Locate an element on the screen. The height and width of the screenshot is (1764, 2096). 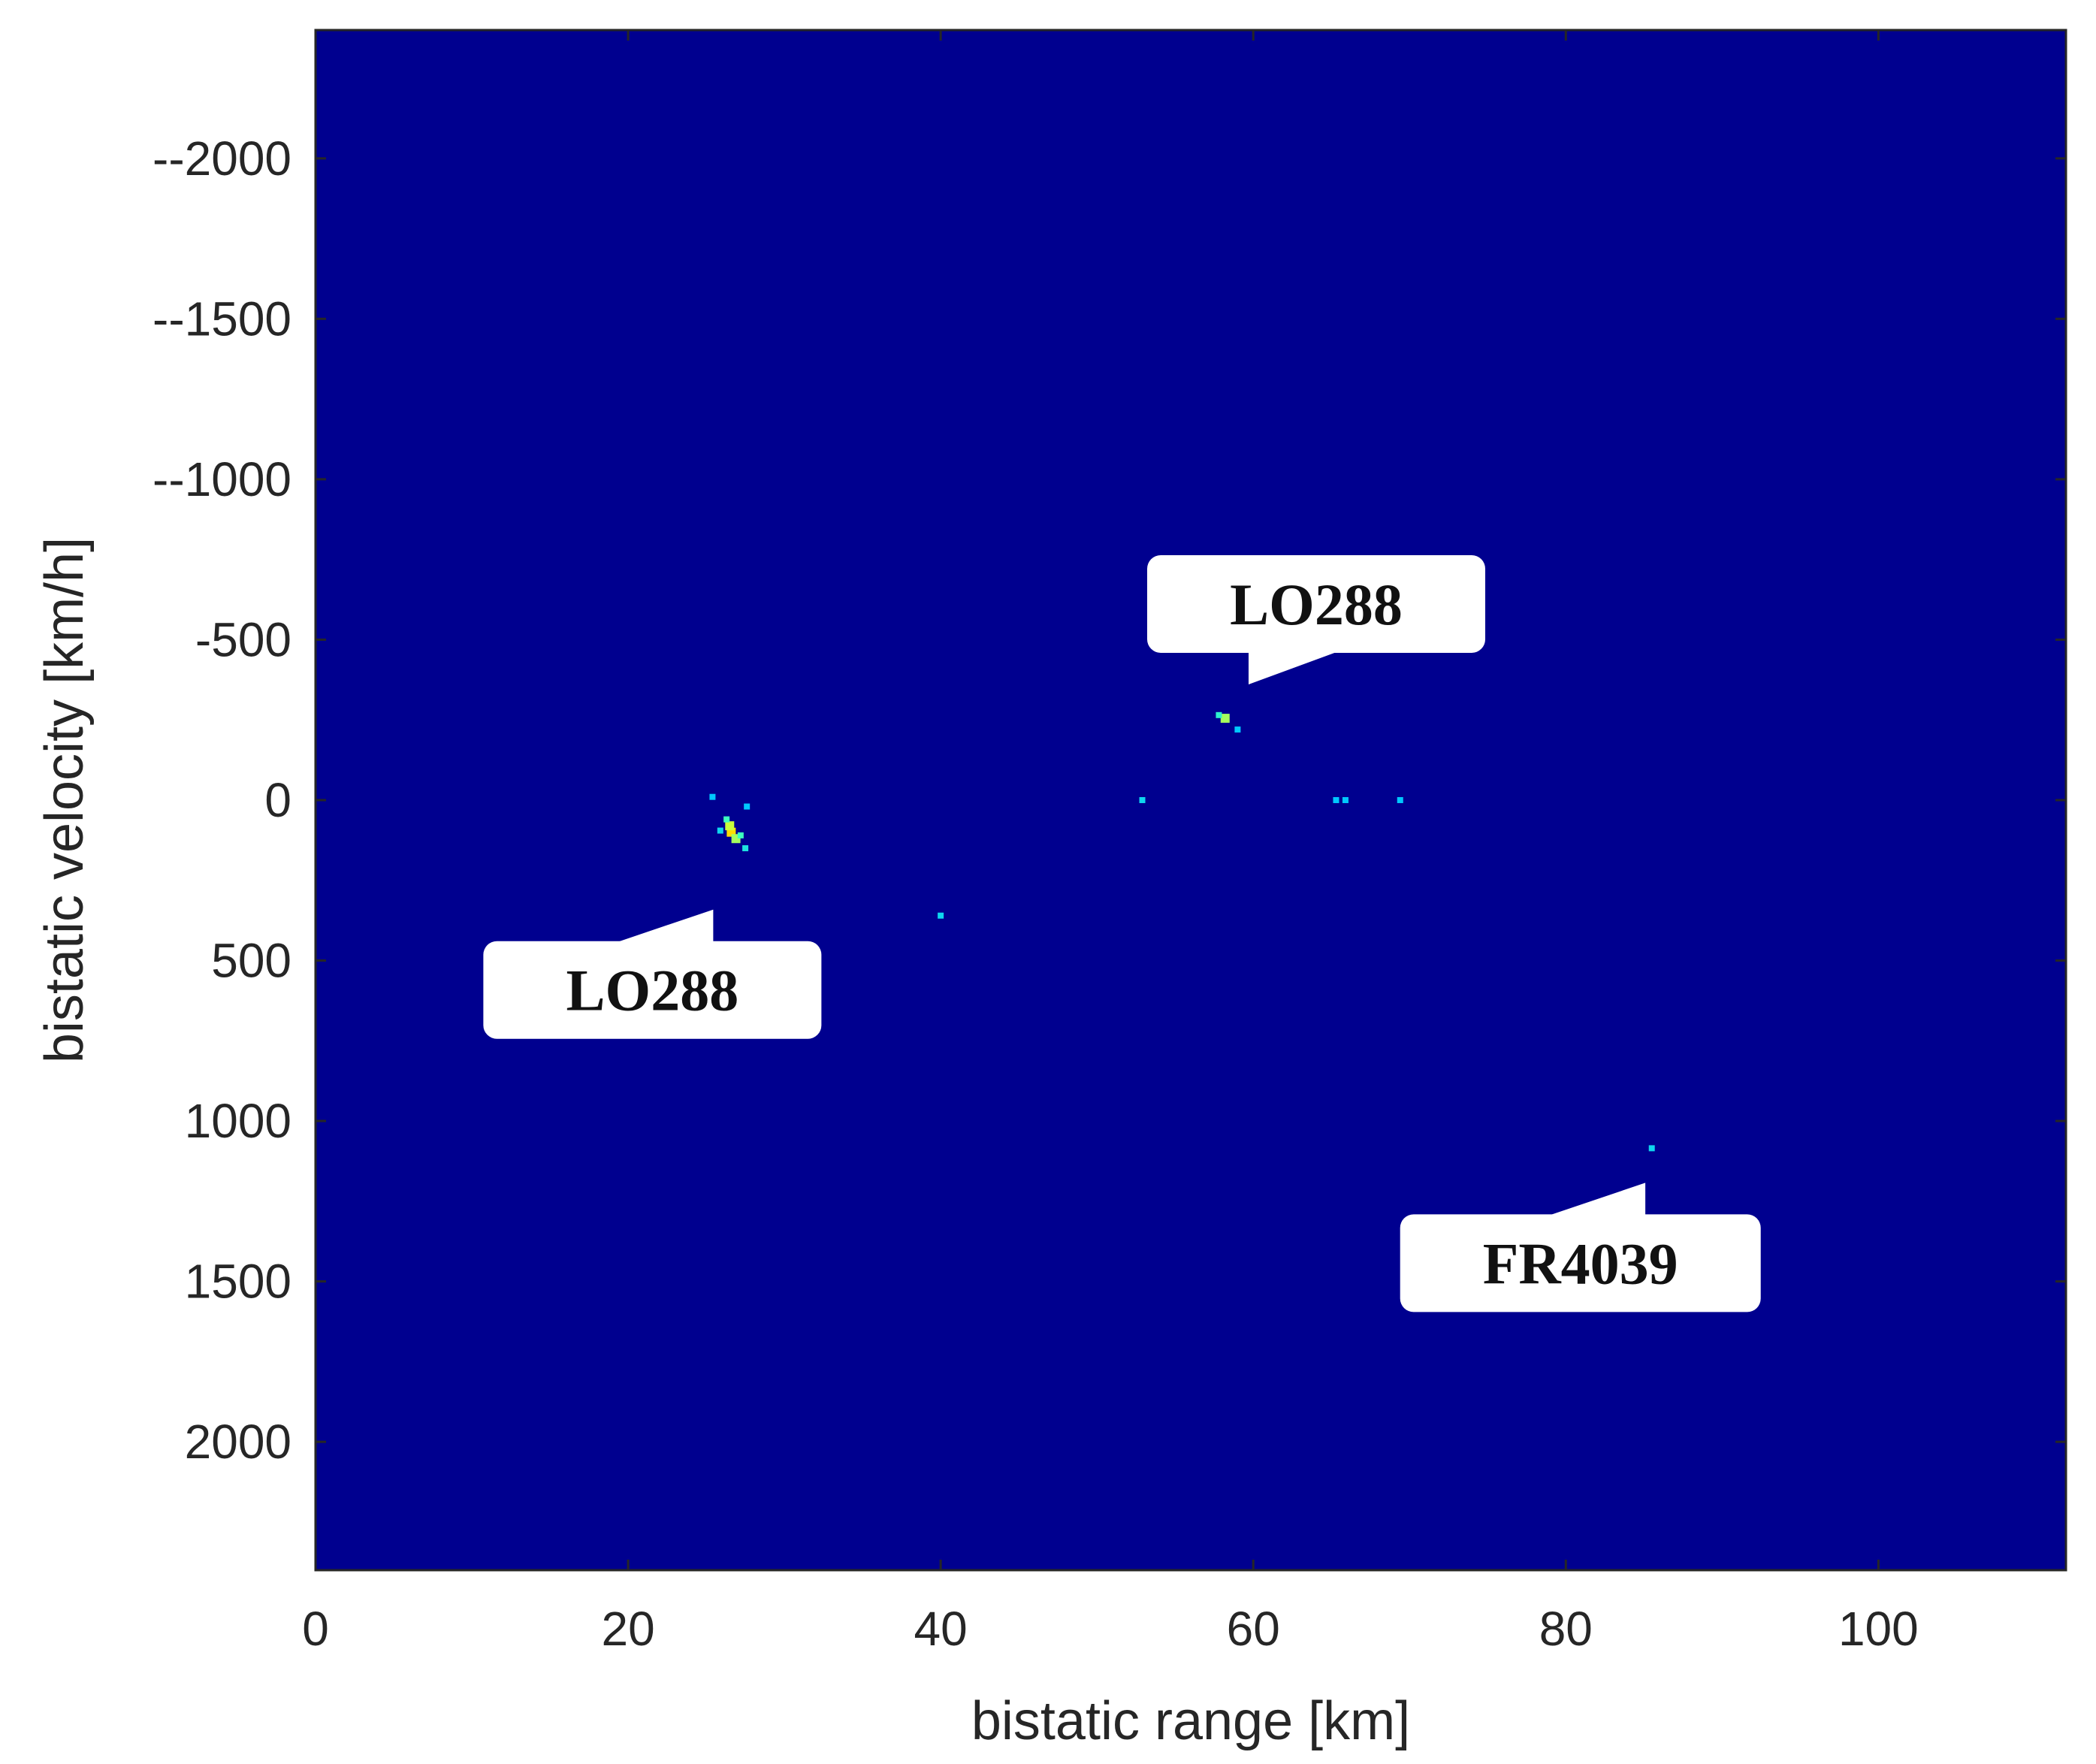
x-tick-label: 100 is located at coordinates (1878, 1629).